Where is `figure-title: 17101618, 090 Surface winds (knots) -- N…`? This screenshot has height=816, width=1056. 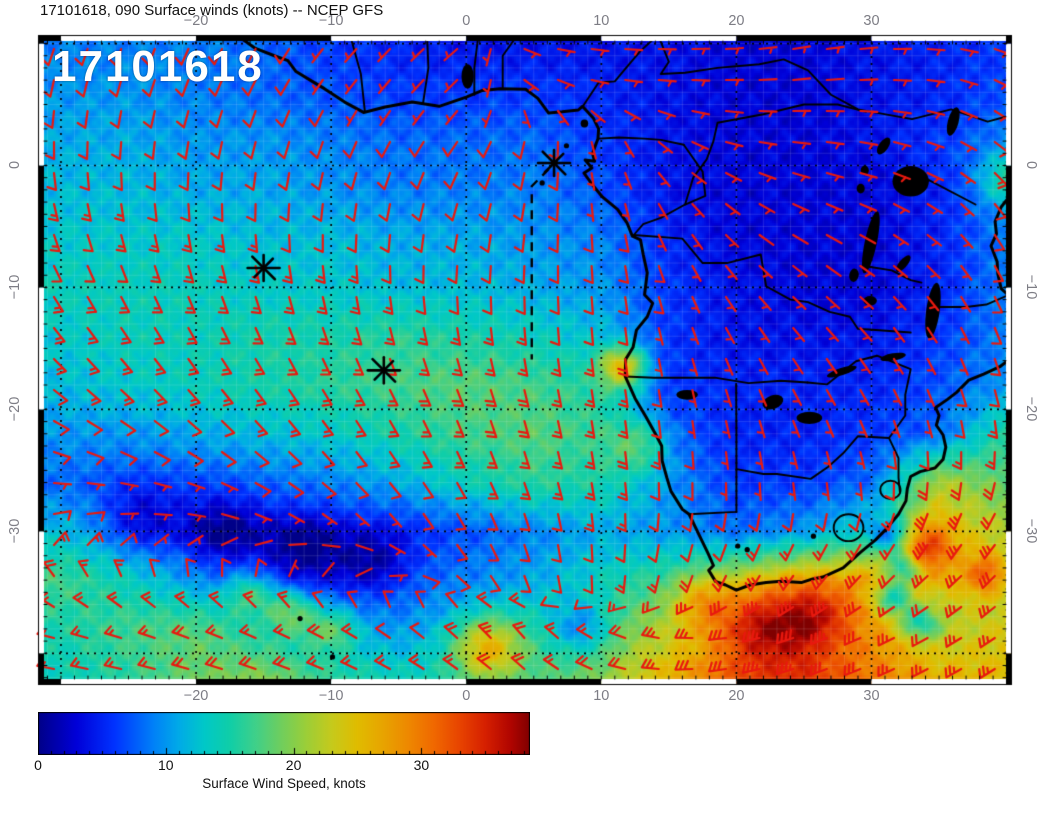 figure-title: 17101618, 090 Surface winds (knots) -- N… is located at coordinates (212, 10).